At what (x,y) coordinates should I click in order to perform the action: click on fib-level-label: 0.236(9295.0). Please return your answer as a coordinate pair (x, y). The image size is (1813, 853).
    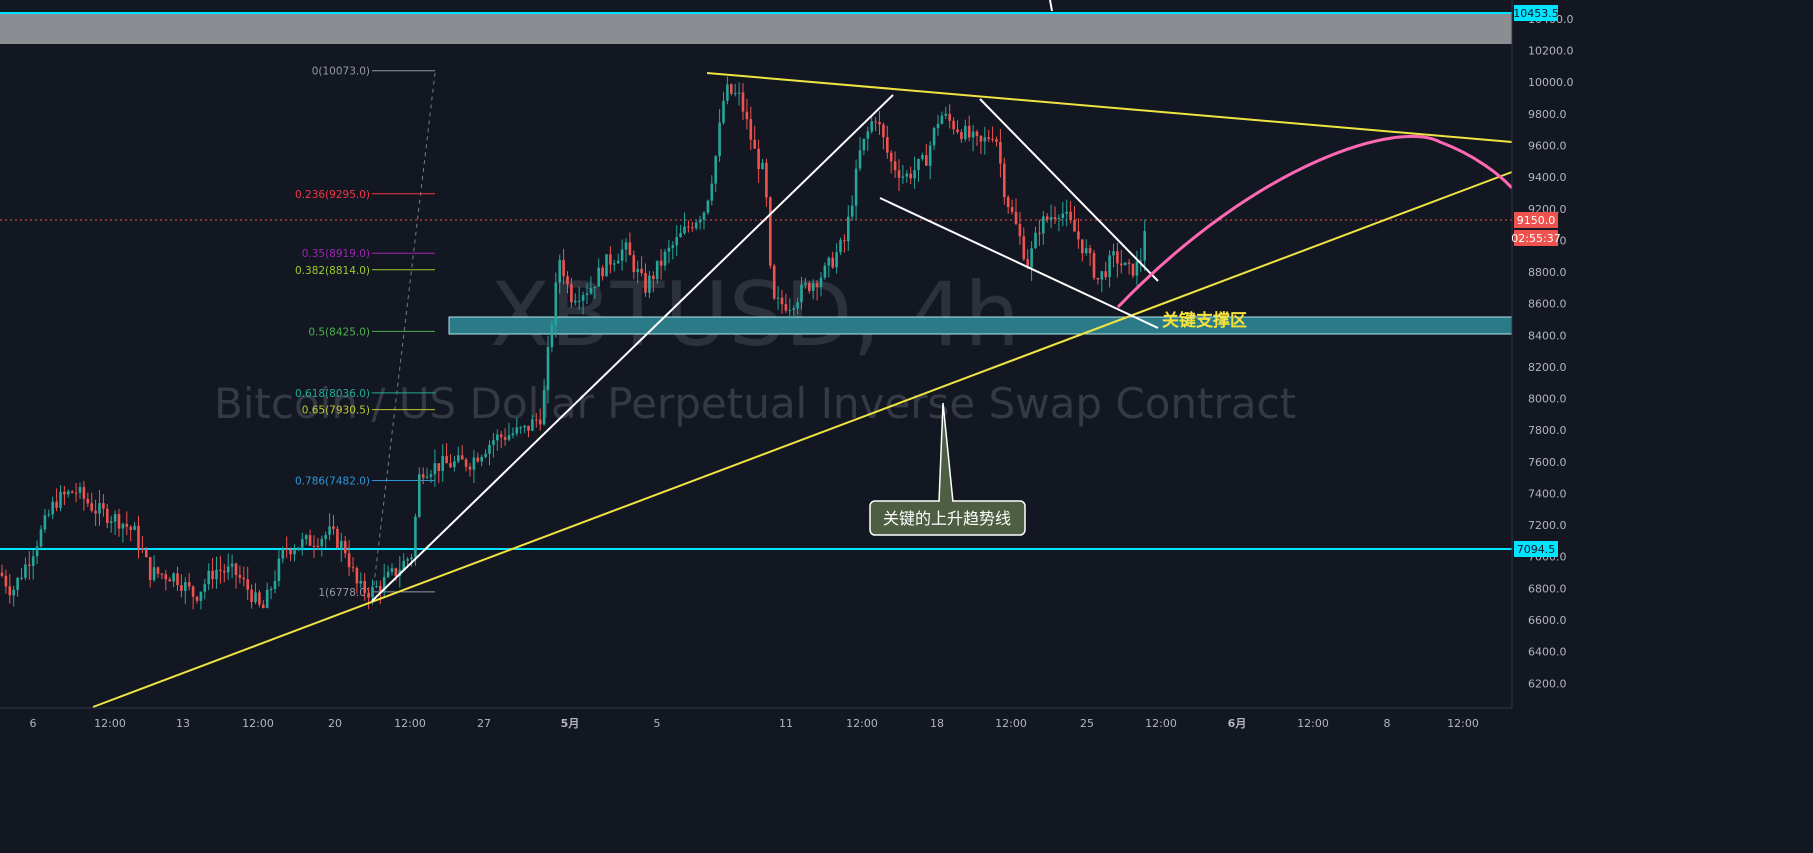
    Looking at the image, I should click on (332, 195).